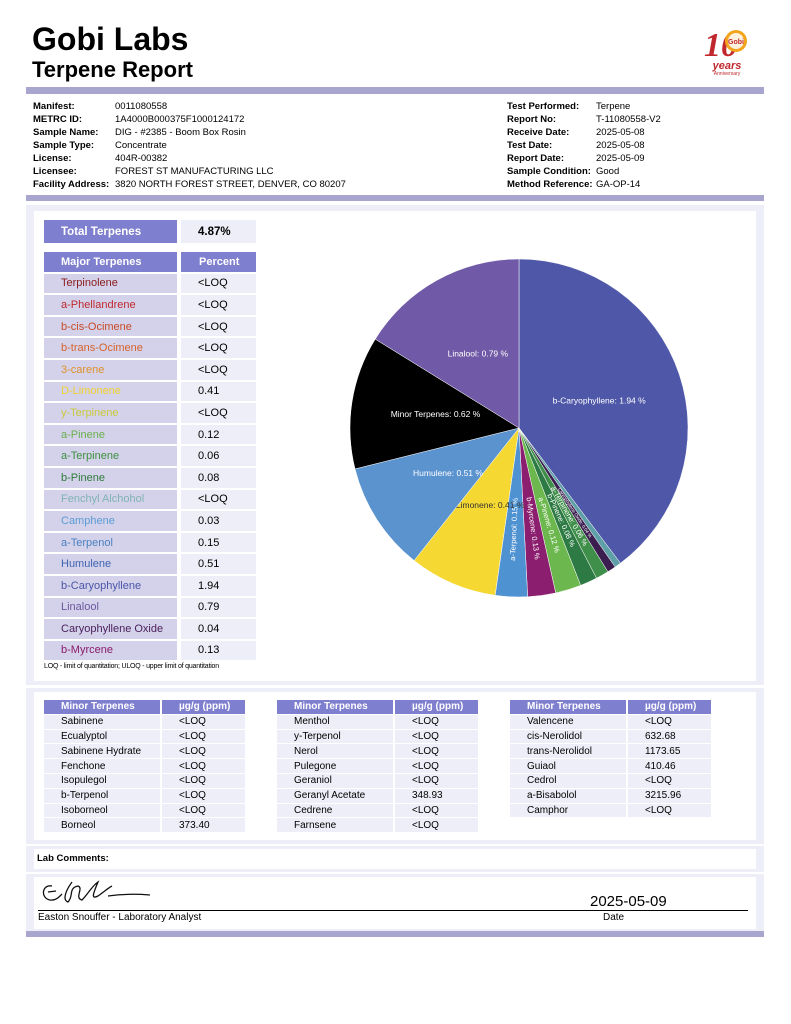  What do you see at coordinates (55, 171) in the screenshot?
I see `meta-key: Licensee:` at bounding box center [55, 171].